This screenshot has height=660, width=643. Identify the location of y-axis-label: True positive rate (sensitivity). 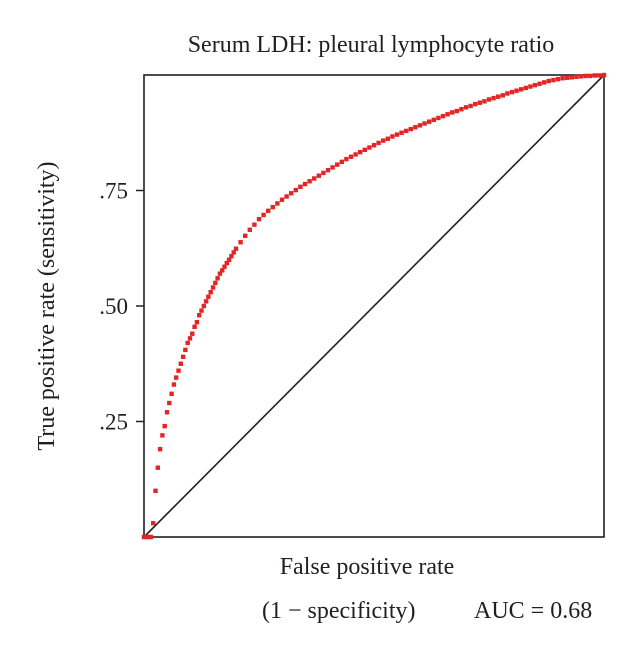
(47, 305).